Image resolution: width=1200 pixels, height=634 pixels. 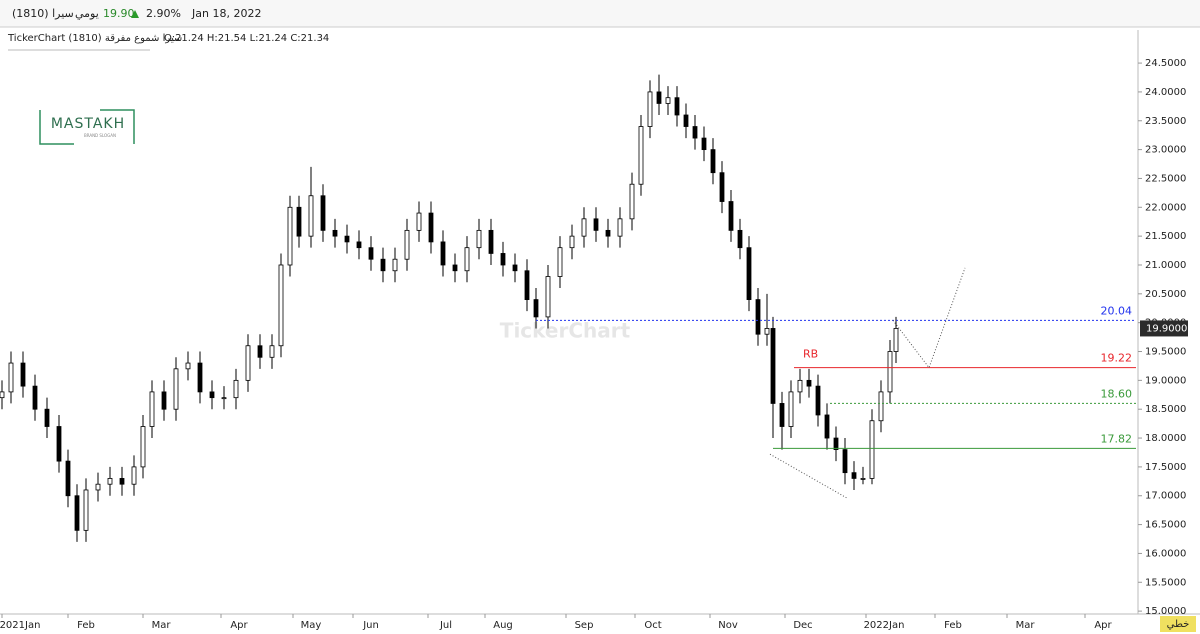 I want to click on y-tick-label: 16.5000, so click(x=1165, y=525).